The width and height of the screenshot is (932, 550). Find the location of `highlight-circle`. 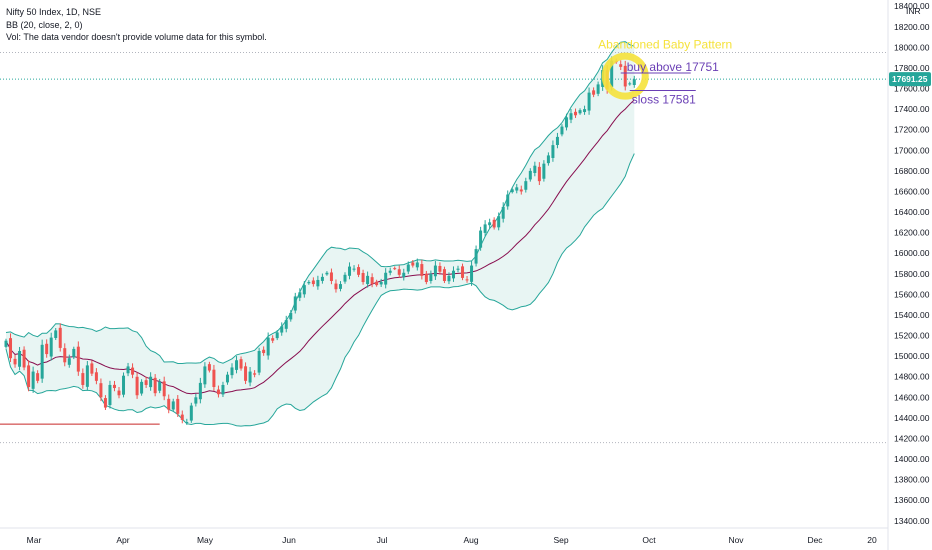

highlight-circle is located at coordinates (625, 76).